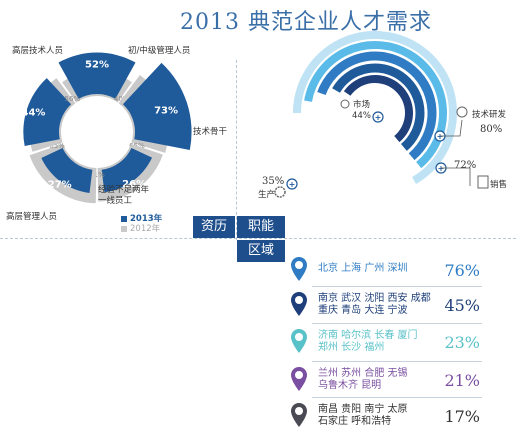  Describe the element at coordinates (368, 335) in the screenshot. I see `region-city-line: 济南 哈尔滨 长春 厦门` at that location.